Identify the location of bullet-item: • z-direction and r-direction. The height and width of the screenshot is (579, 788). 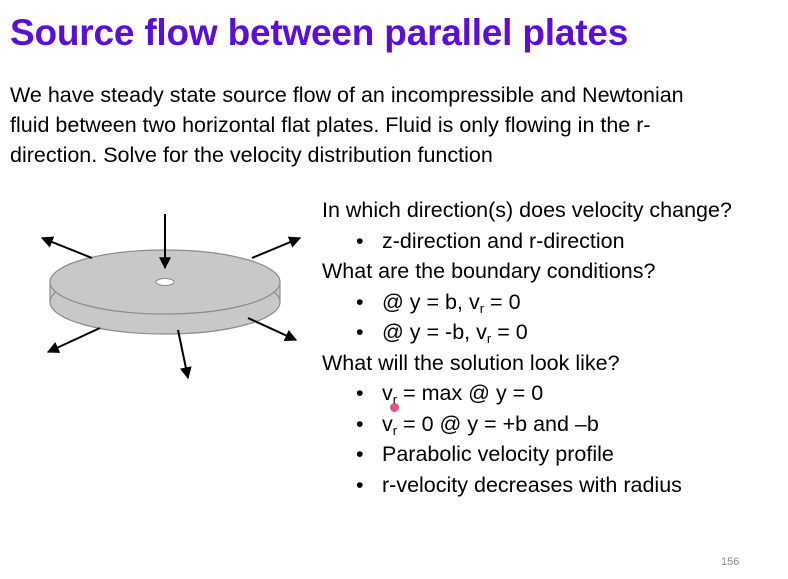
(527, 241).